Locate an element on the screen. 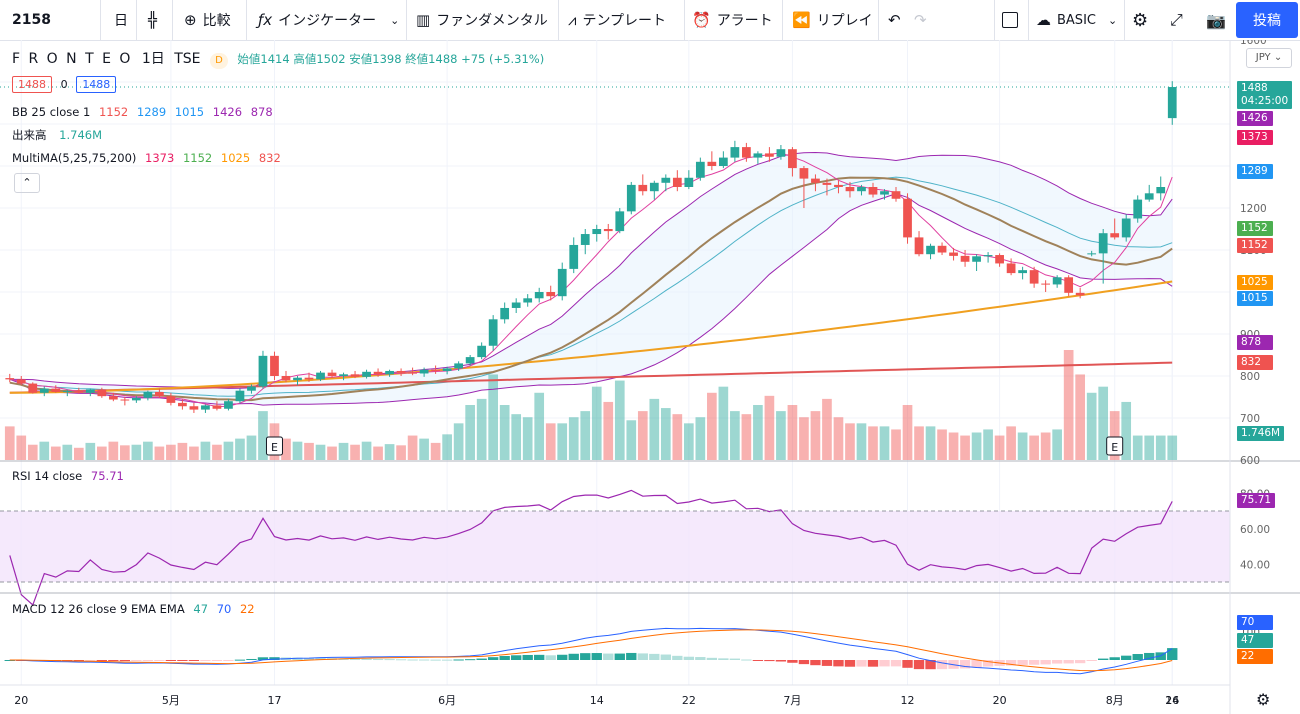 This screenshot has width=1300, height=714. replay-label: リプレイ is located at coordinates (844, 21).